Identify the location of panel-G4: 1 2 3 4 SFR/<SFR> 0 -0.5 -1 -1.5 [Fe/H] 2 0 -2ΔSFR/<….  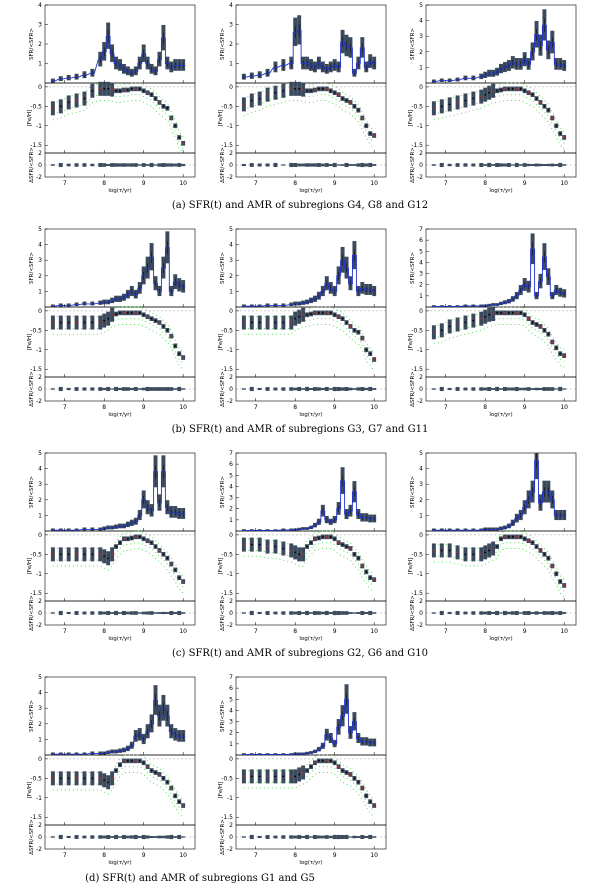
(111, 98).